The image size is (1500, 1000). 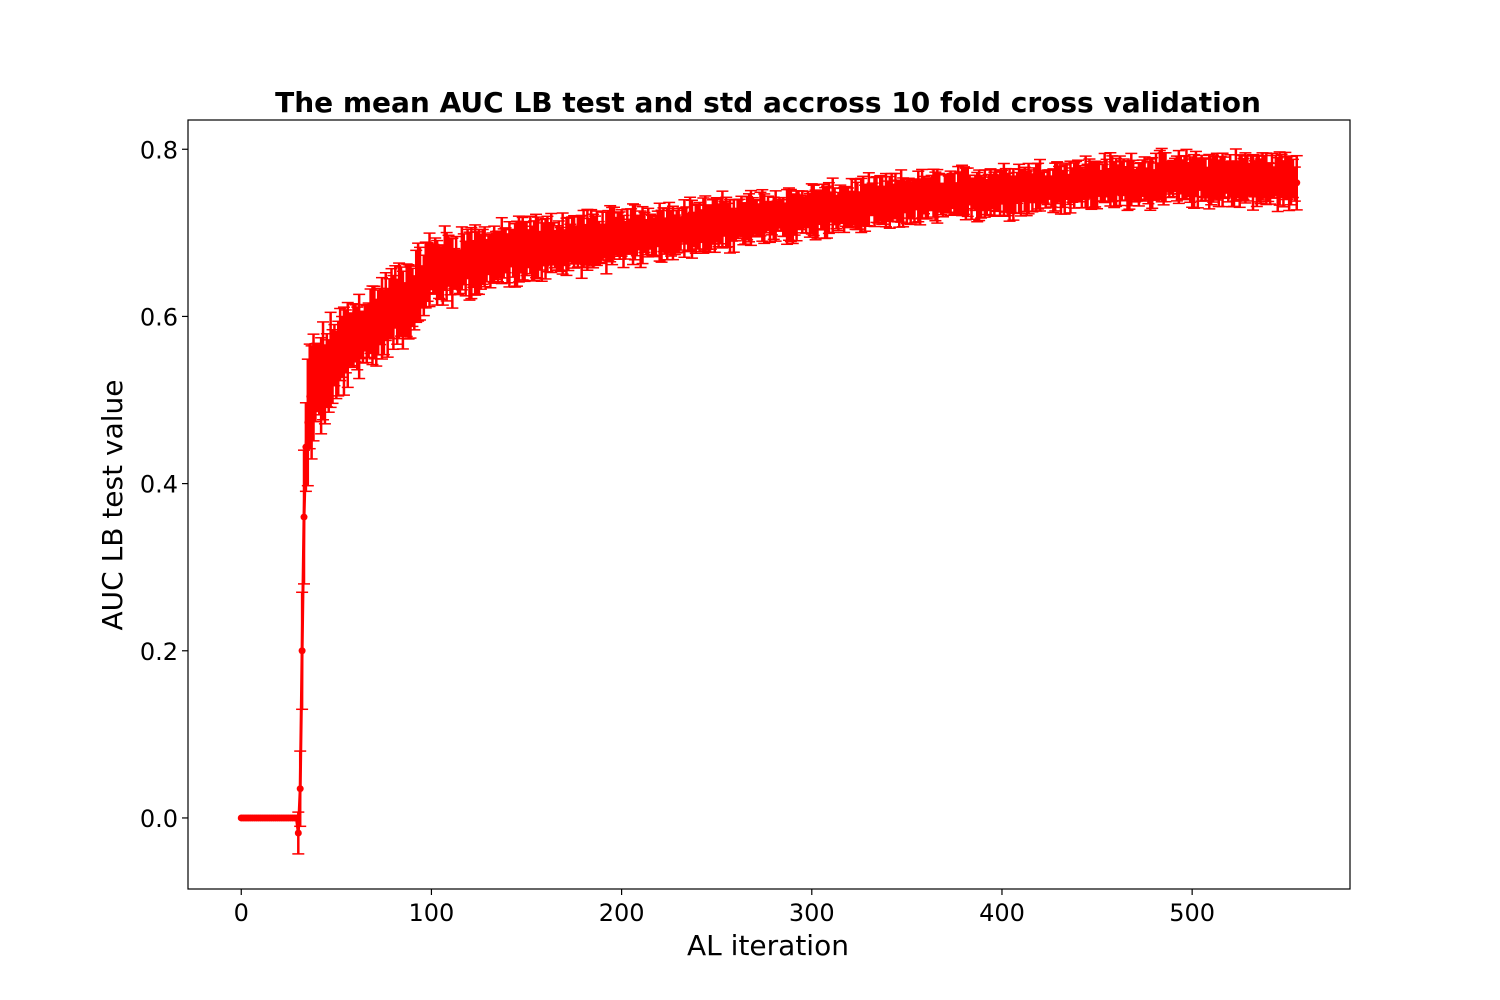 What do you see at coordinates (724, 908) in the screenshot?
I see `x-axis-ticks: 0 100 200 300 400 500` at bounding box center [724, 908].